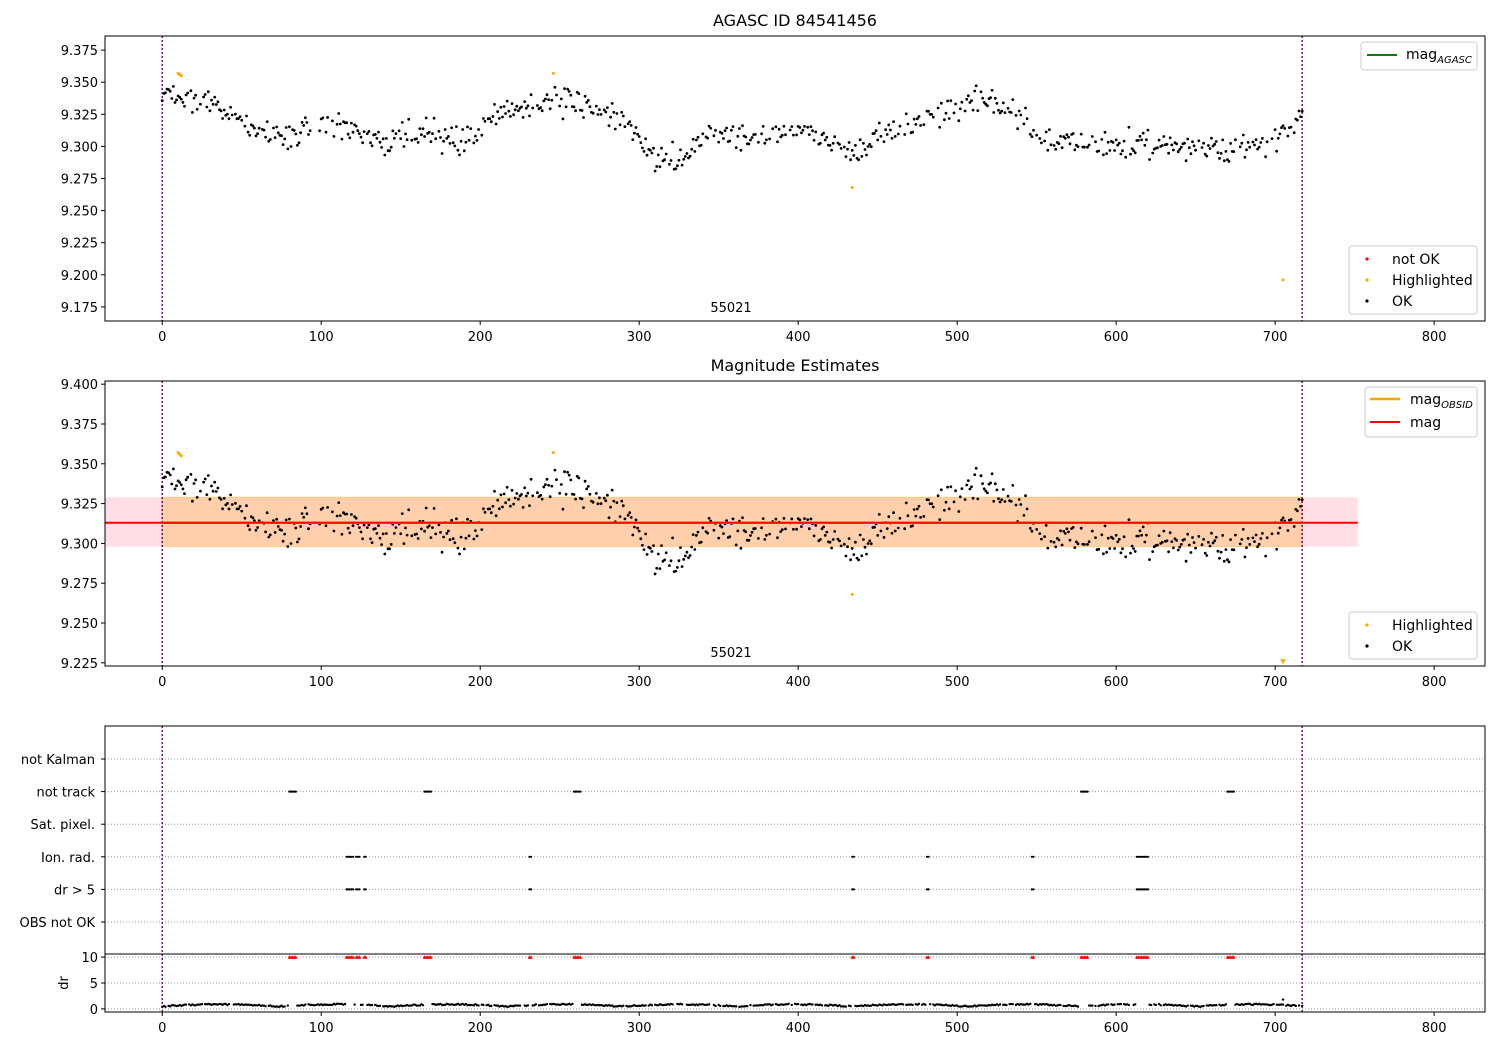  Describe the element at coordinates (852, 187) in the screenshot. I see `highlighted-point` at that location.